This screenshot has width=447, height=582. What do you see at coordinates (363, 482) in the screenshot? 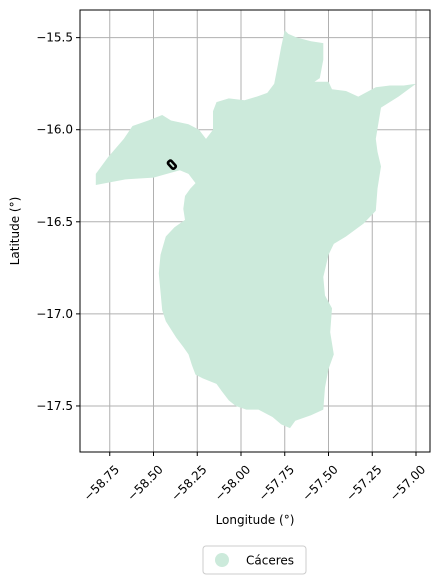
I see `x-tick-label-6: −57.25` at bounding box center [363, 482].